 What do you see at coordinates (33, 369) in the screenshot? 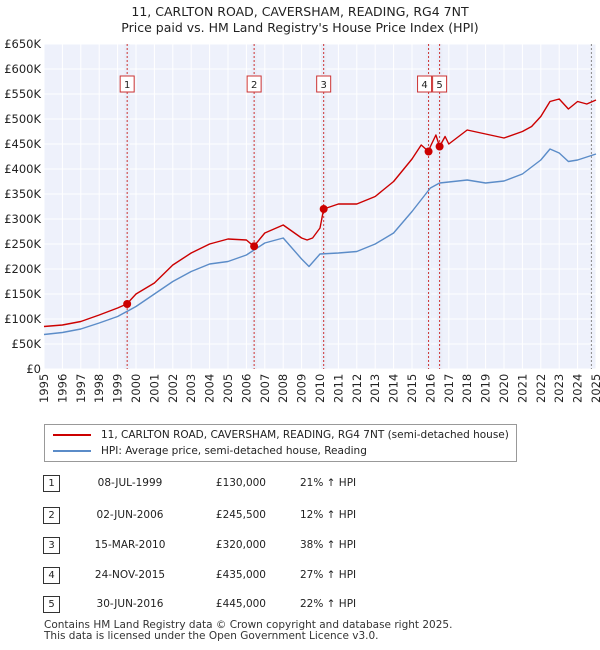
I see `y-tick-label: £0` at bounding box center [33, 369].